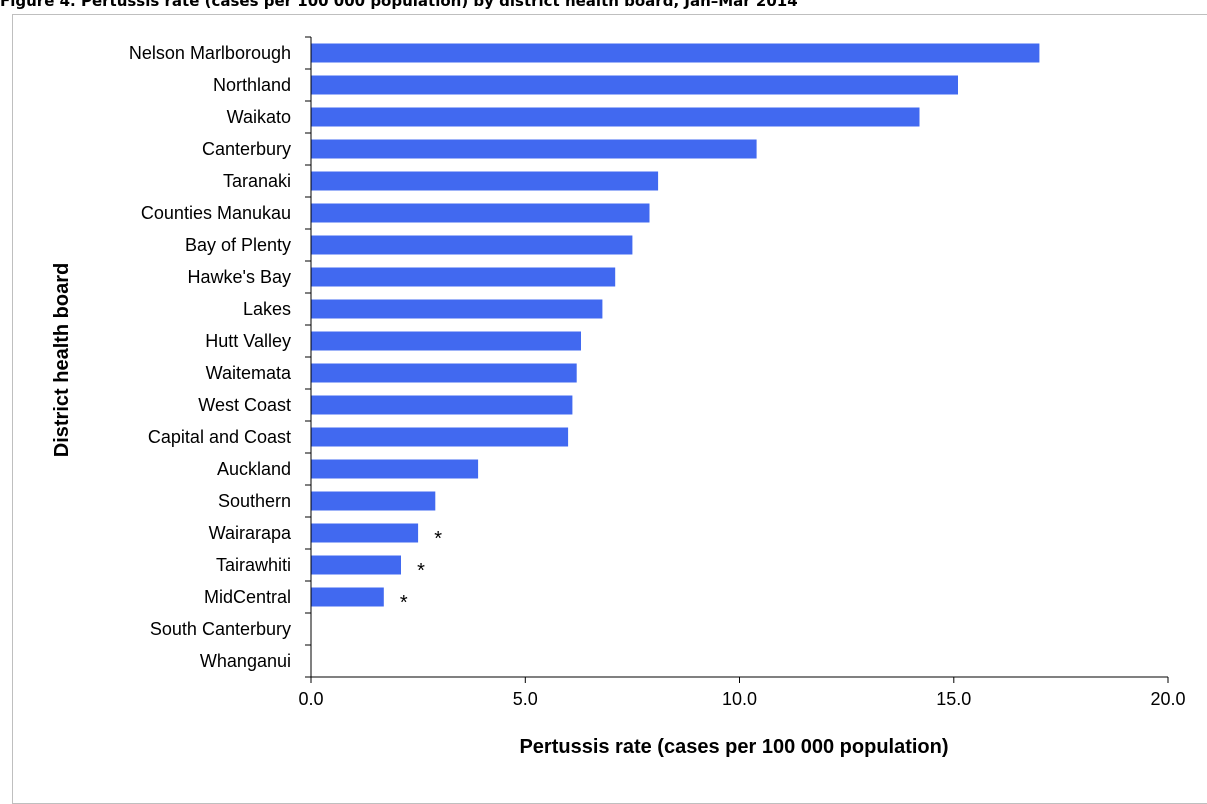 The height and width of the screenshot is (804, 1207). Describe the element at coordinates (250, 533) in the screenshot. I see `category-label-wairarapa: Wairarapa` at that location.